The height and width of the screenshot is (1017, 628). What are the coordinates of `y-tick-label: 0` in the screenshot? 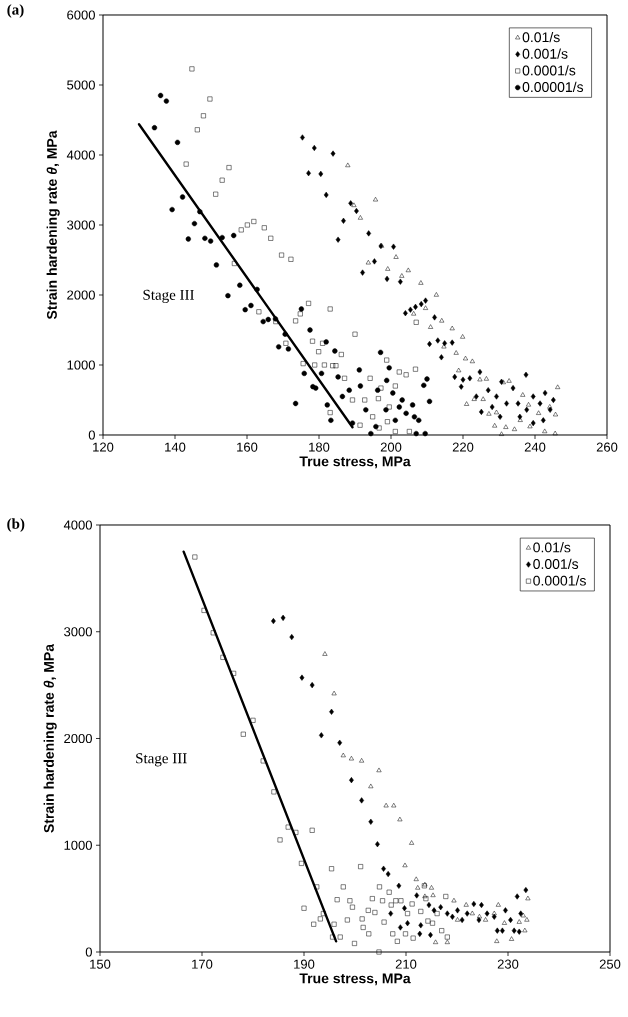 It's located at (88, 952).